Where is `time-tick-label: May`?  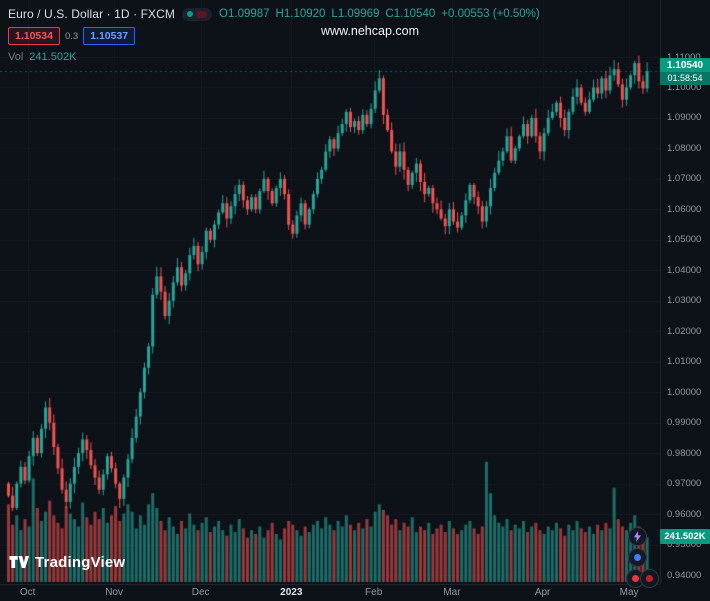 time-tick-label: May is located at coordinates (629, 592).